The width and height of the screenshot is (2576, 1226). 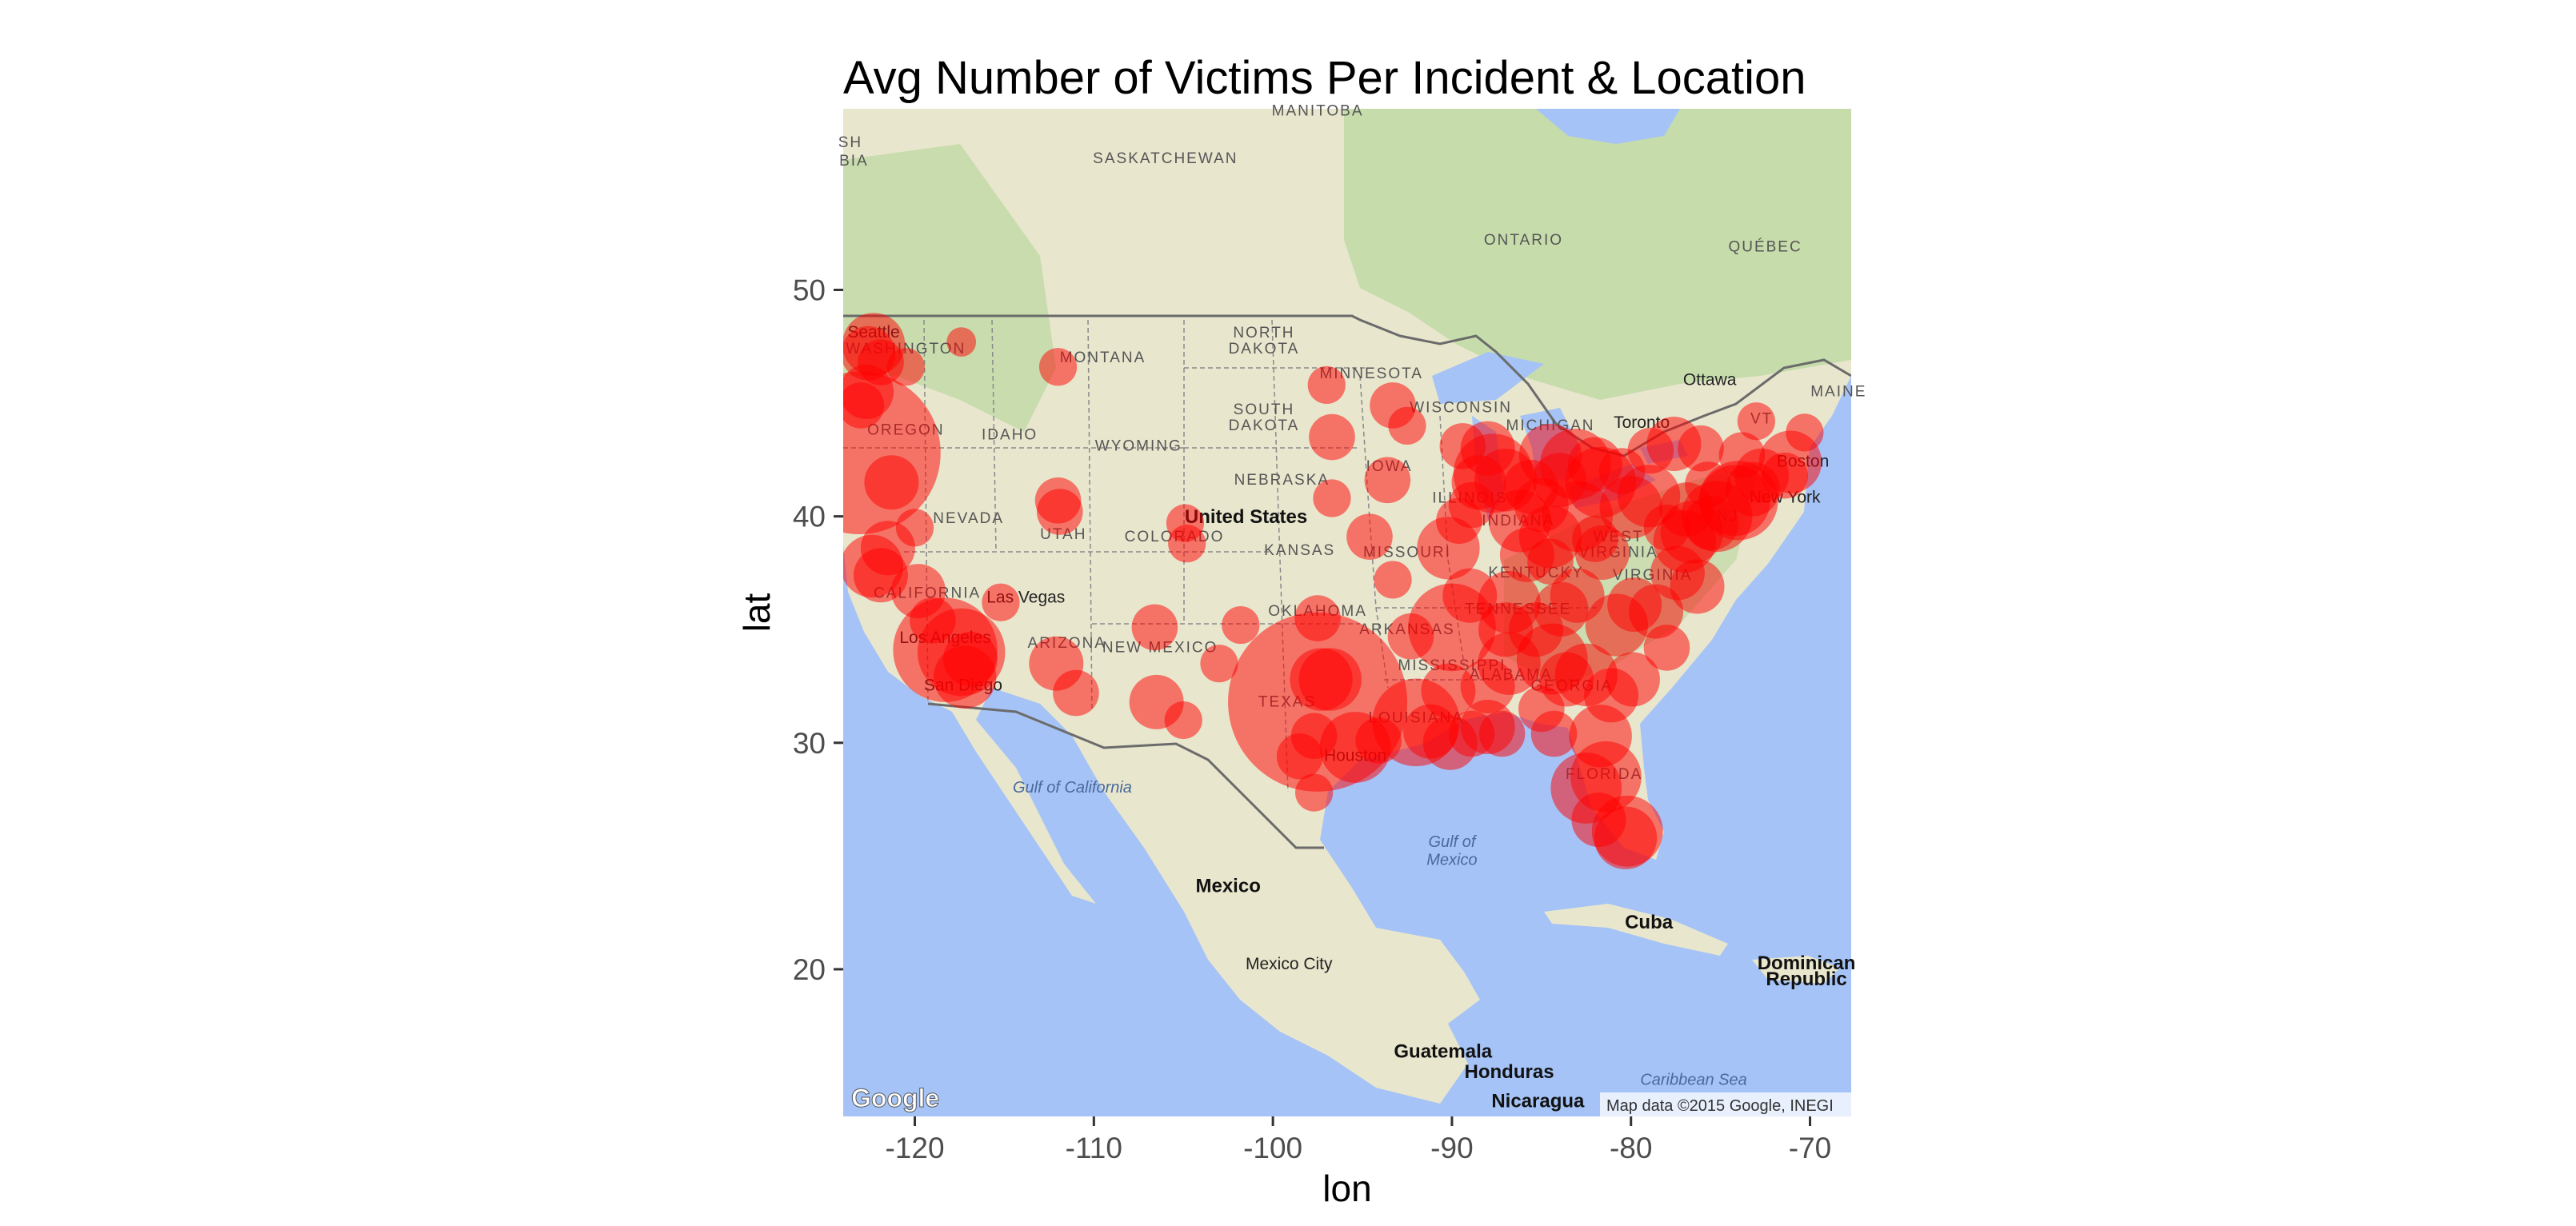 I want to click on y-tick-label: 20, so click(x=809, y=969).